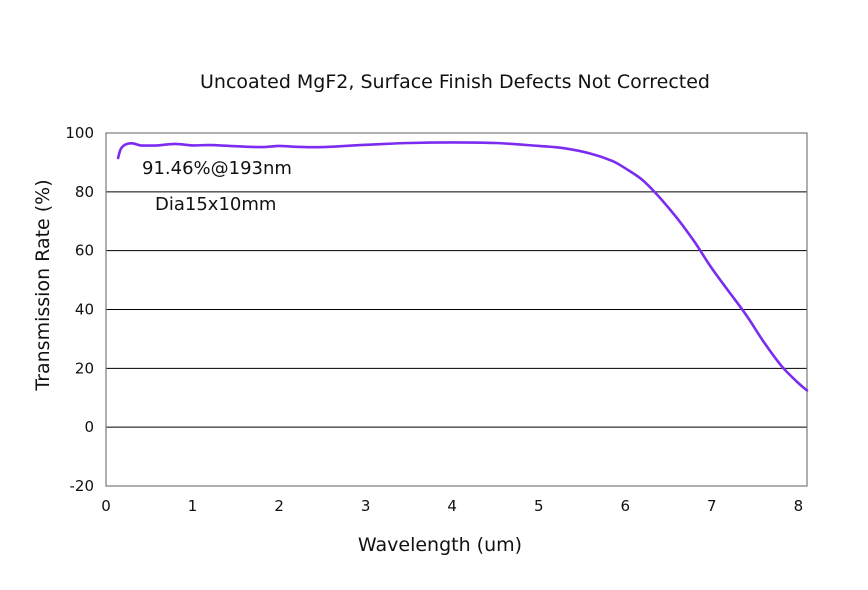 This screenshot has width=868, height=590. Describe the element at coordinates (279, 506) in the screenshot. I see `x-tick-label: 2` at that location.